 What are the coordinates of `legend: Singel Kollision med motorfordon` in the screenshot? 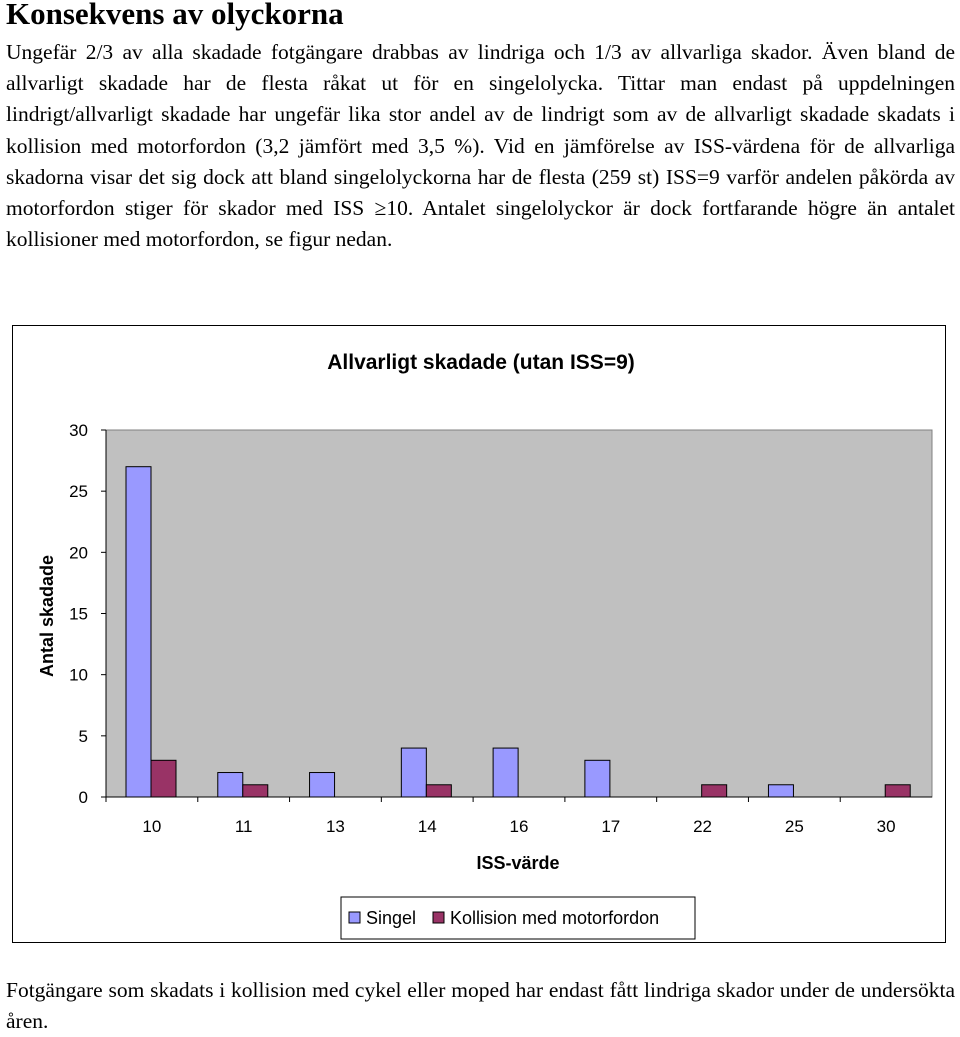 It's located at (518, 918).